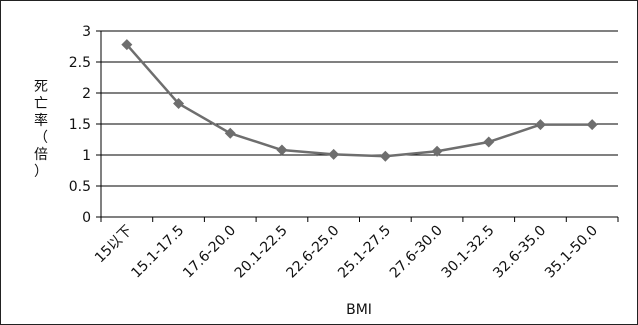 The height and width of the screenshot is (325, 638). What do you see at coordinates (571, 252) in the screenshot?
I see `x-tick-label-9: 35.1-50.0` at bounding box center [571, 252].